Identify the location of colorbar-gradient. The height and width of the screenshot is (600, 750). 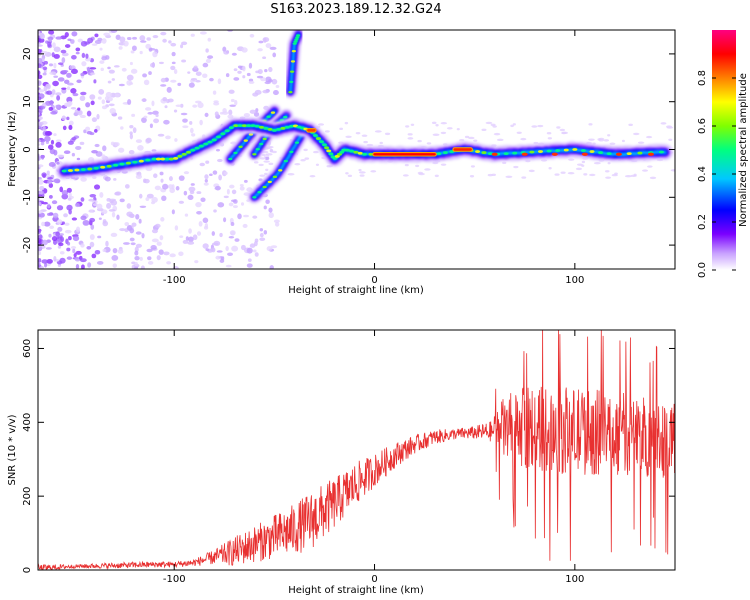
(724, 150).